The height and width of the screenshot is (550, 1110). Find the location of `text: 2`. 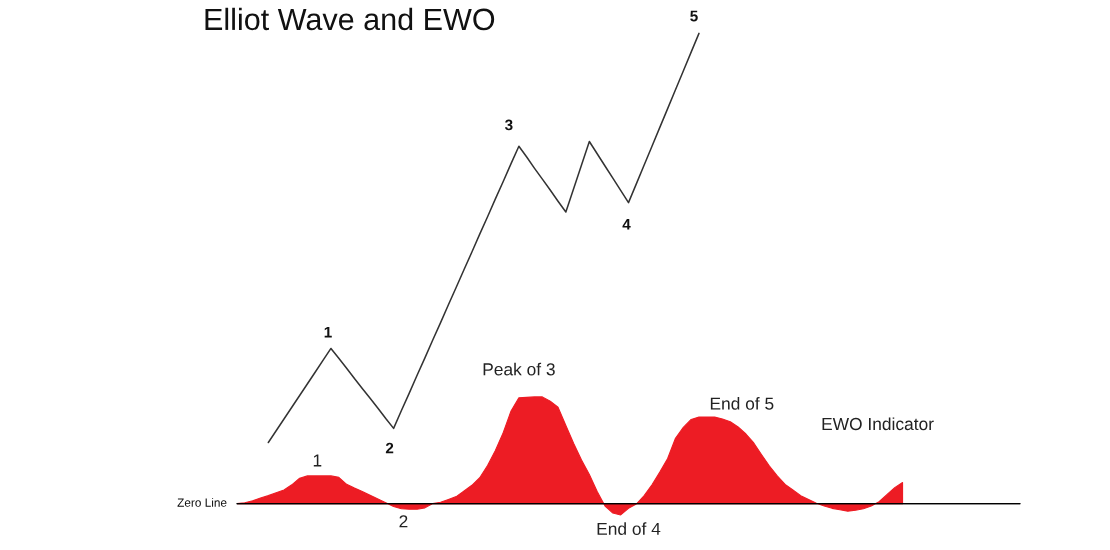

text: 2 is located at coordinates (403, 521).